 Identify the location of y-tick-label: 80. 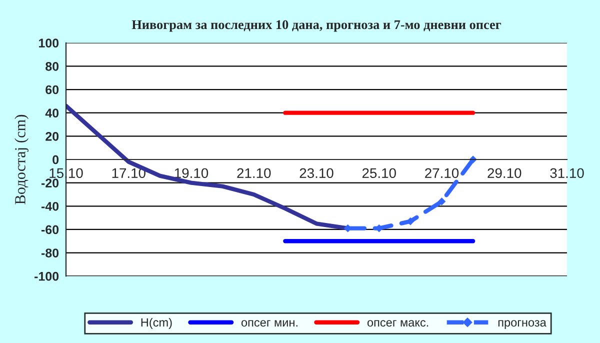
(52, 66).